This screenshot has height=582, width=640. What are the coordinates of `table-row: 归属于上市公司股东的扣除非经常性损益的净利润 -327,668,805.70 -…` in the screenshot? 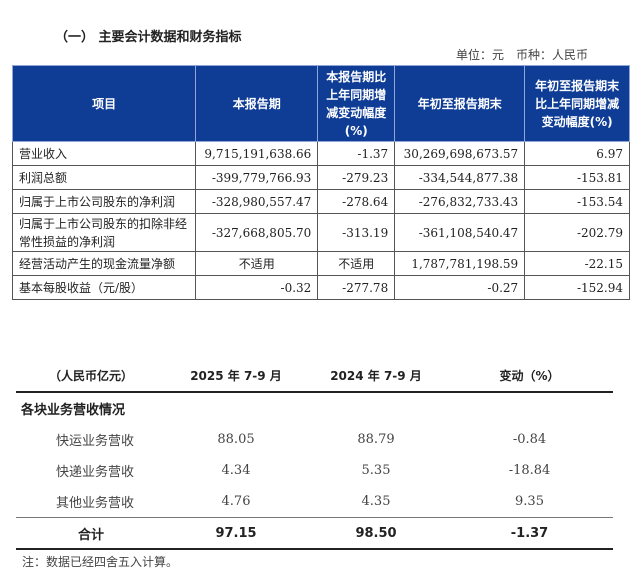 It's located at (320, 232).